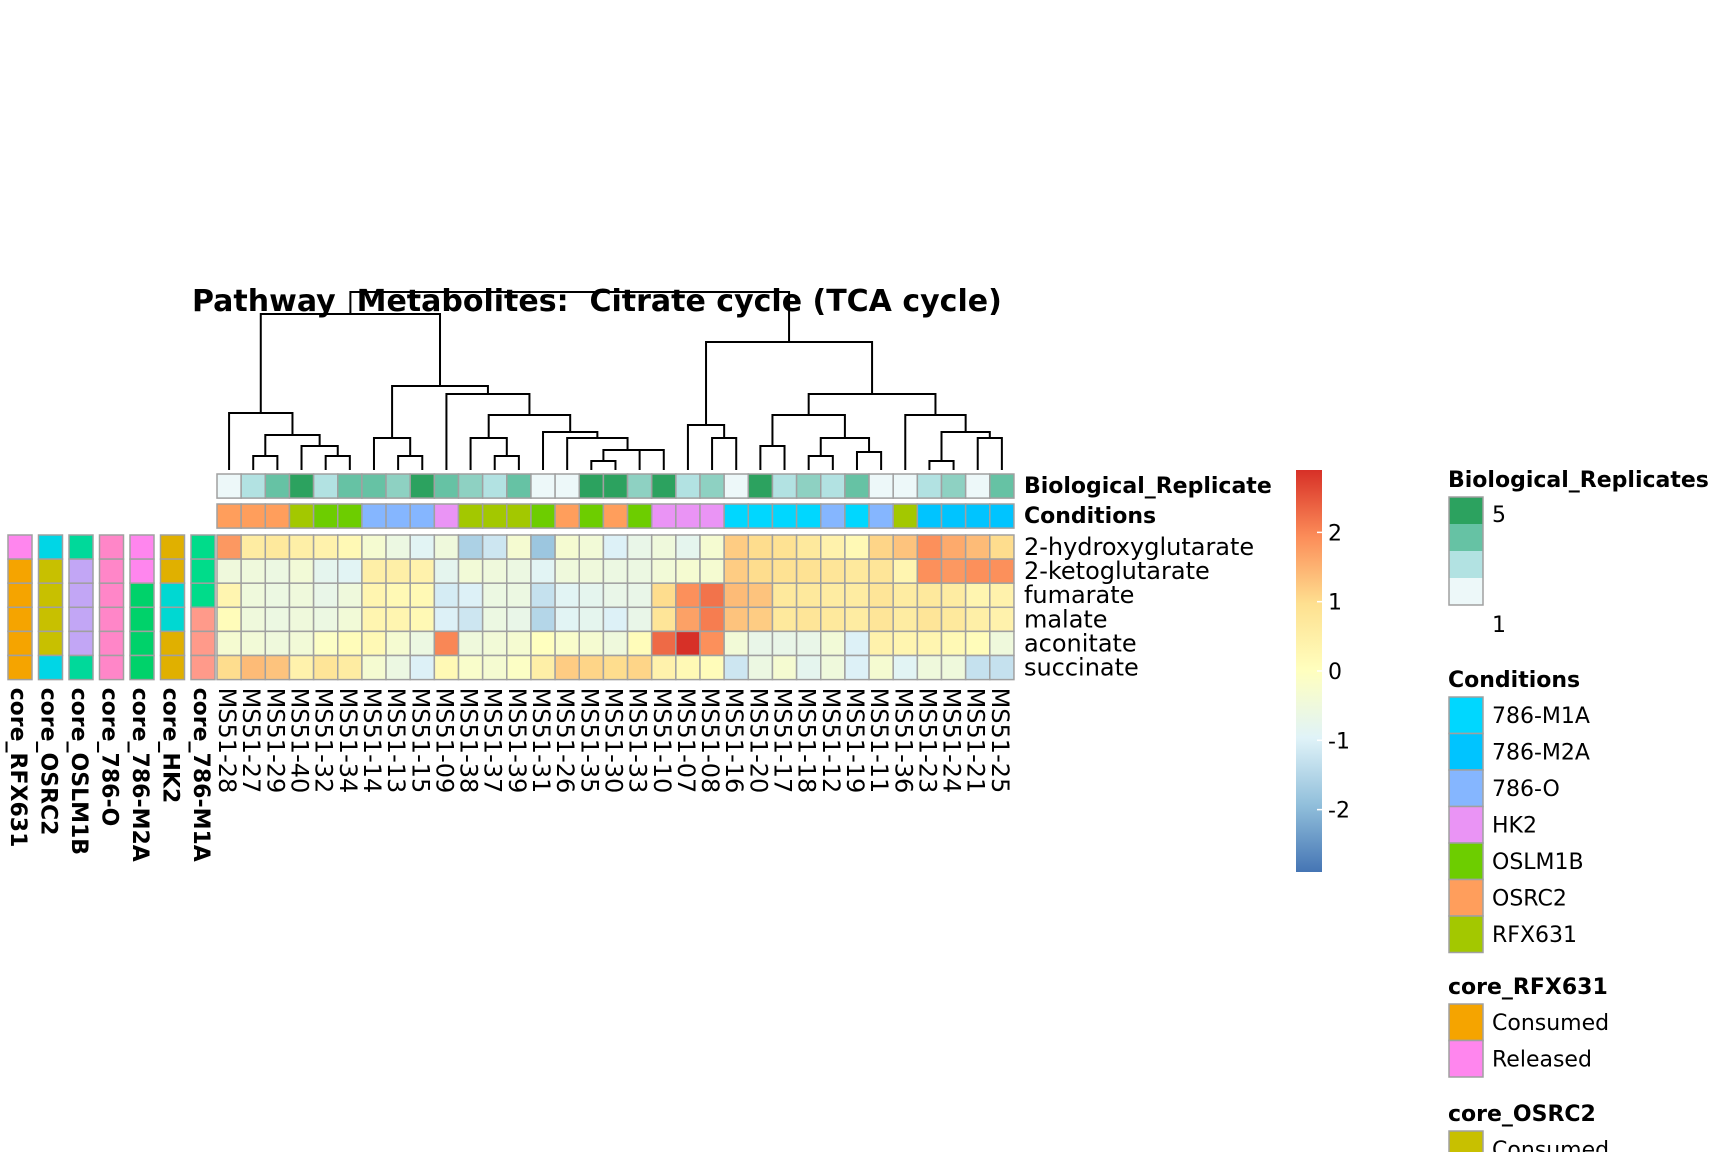 The width and height of the screenshot is (1728, 1152). What do you see at coordinates (1550, 1145) in the screenshot?
I see `legend-label: Consumed` at bounding box center [1550, 1145].